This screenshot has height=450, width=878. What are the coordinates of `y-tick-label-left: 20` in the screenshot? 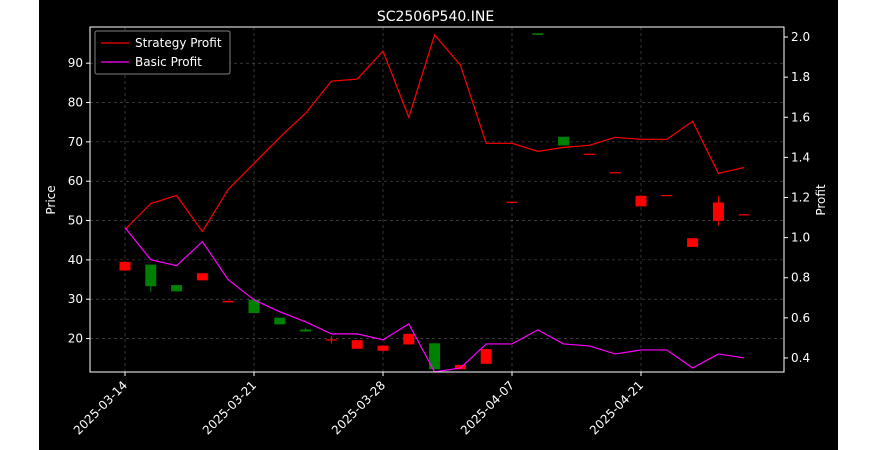 It's located at (75, 339).